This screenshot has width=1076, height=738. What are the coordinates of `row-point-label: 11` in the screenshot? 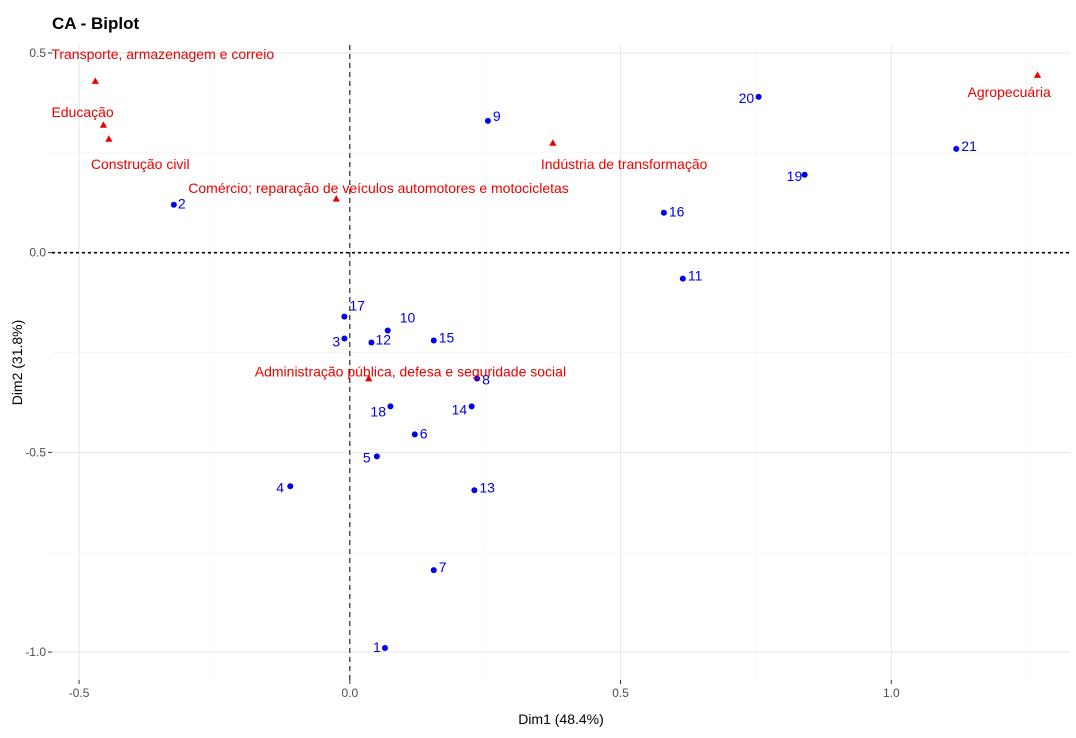 It's located at (695, 276).